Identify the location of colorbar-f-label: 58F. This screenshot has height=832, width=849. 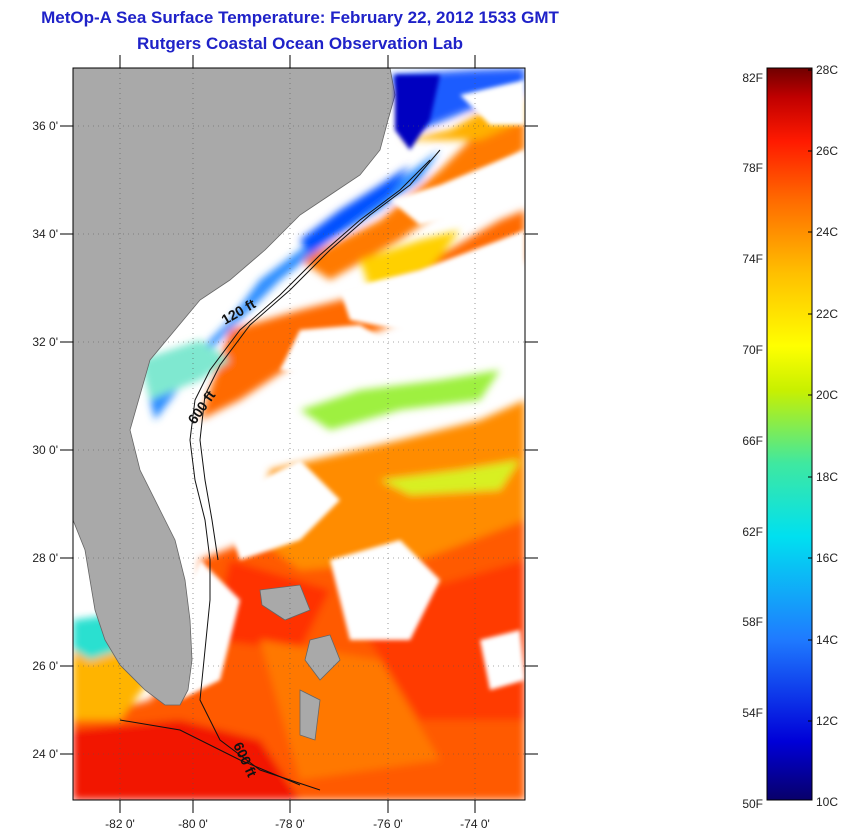
(752, 622).